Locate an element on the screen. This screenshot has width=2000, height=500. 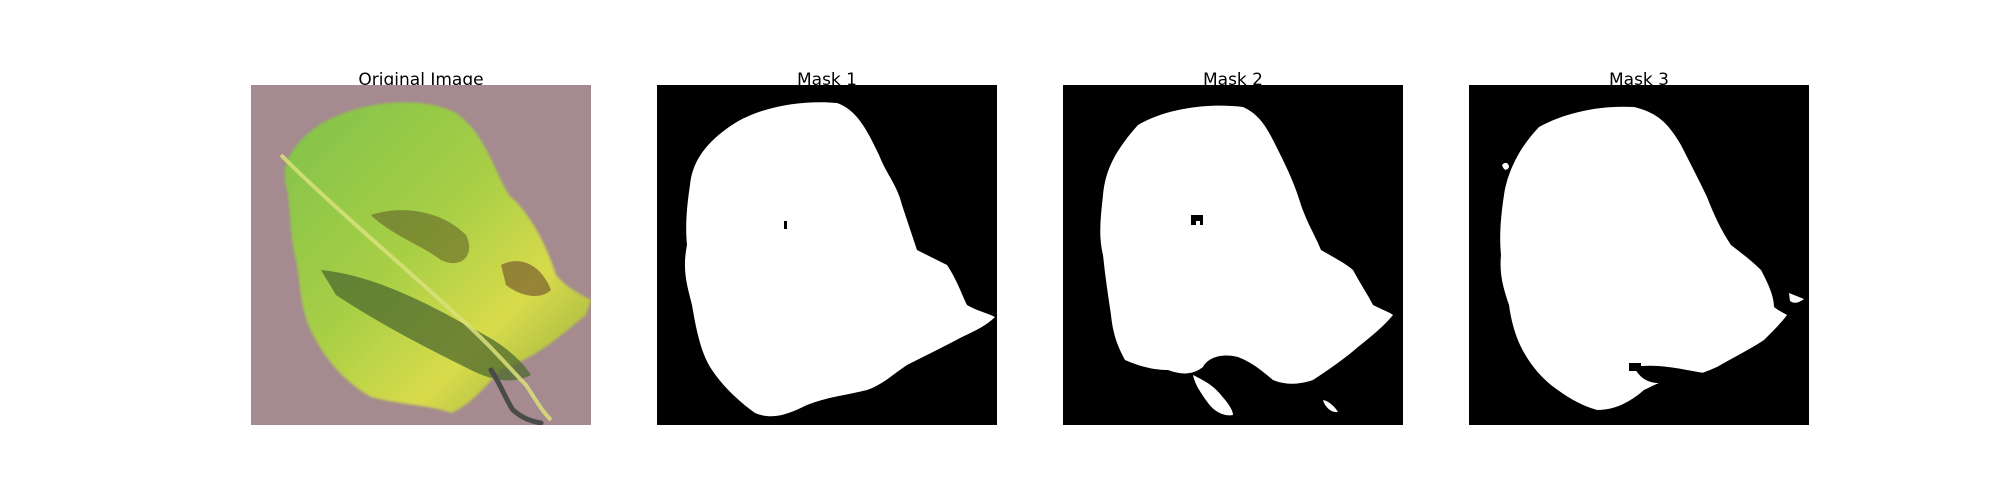
original-image is located at coordinates (421, 255).